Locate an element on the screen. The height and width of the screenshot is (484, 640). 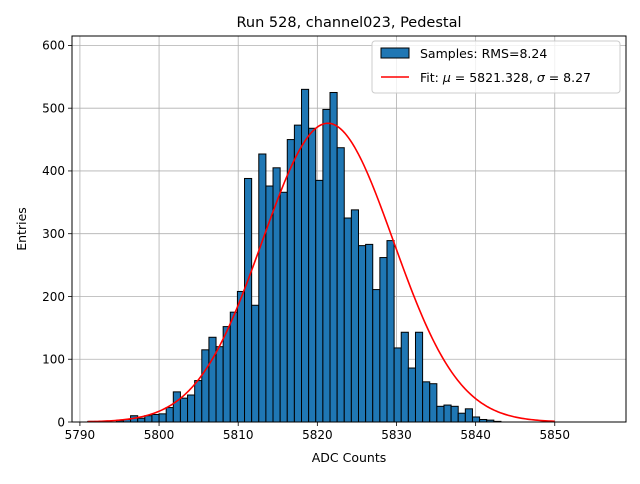
y-axis-ticks: 0 100 200 300 400 500 600 is located at coordinates (57, 234).